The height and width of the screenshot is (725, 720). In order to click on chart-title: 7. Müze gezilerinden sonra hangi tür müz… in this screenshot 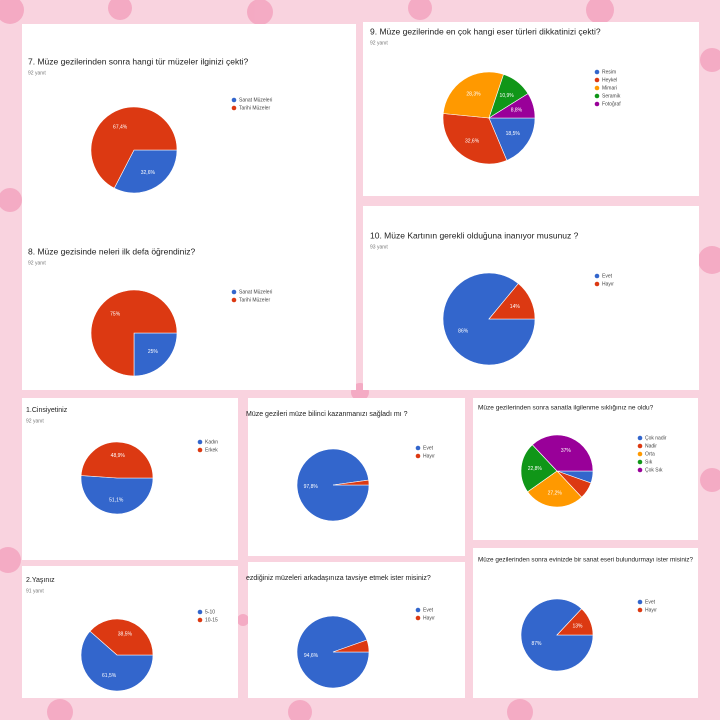, I will do `click(138, 61)`.